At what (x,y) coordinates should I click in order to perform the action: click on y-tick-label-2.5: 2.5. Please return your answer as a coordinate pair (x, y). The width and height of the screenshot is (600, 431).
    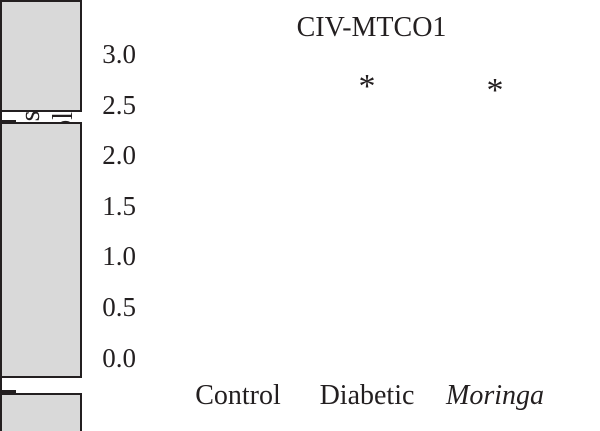
    Looking at the image, I should click on (119, 104).